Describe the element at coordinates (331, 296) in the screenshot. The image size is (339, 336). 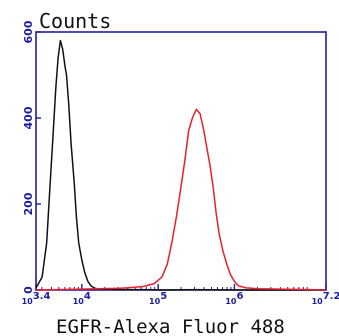
I see `x-tick-exponent: 7.2` at that location.